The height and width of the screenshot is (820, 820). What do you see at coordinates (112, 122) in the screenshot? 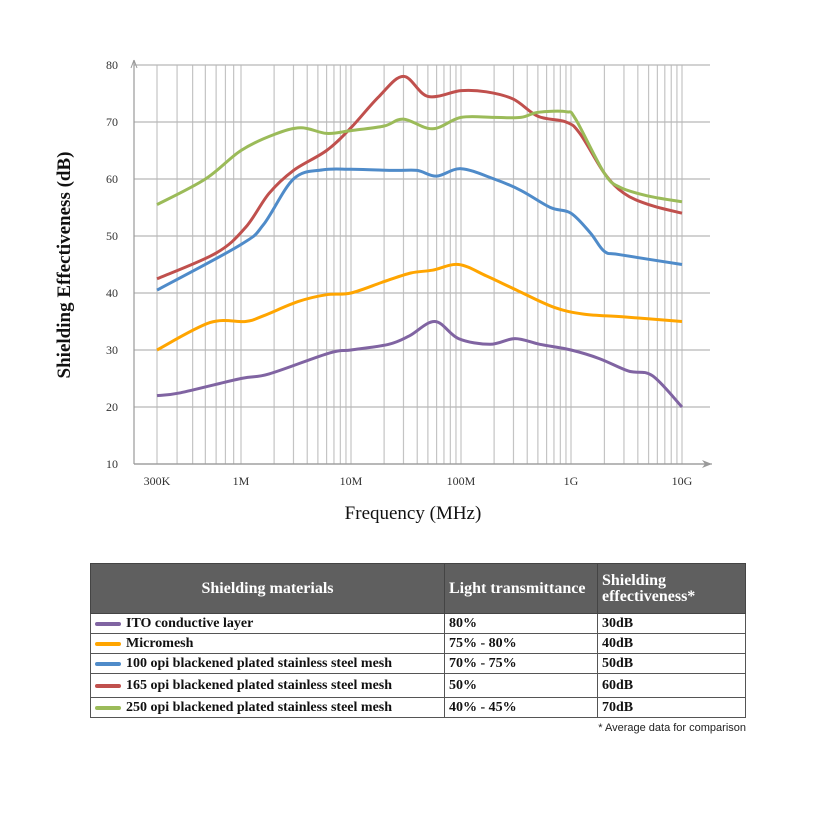
I see `y-tick-label: 70` at bounding box center [112, 122].